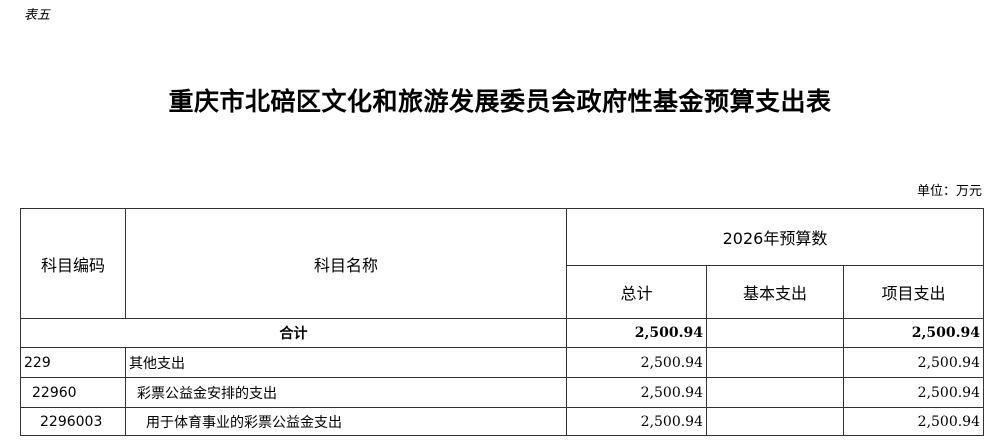  I want to click on header-name: 科目名称, so click(346, 263).